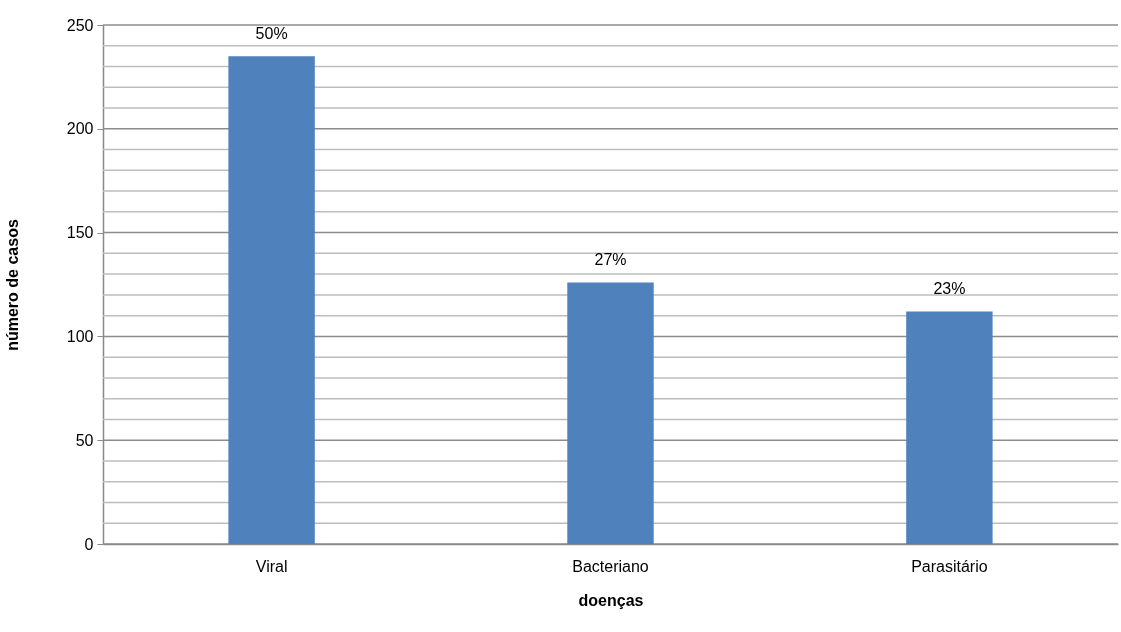 This screenshot has width=1121, height=632. Describe the element at coordinates (949, 566) in the screenshot. I see `x-tick-label: Parasitário` at that location.